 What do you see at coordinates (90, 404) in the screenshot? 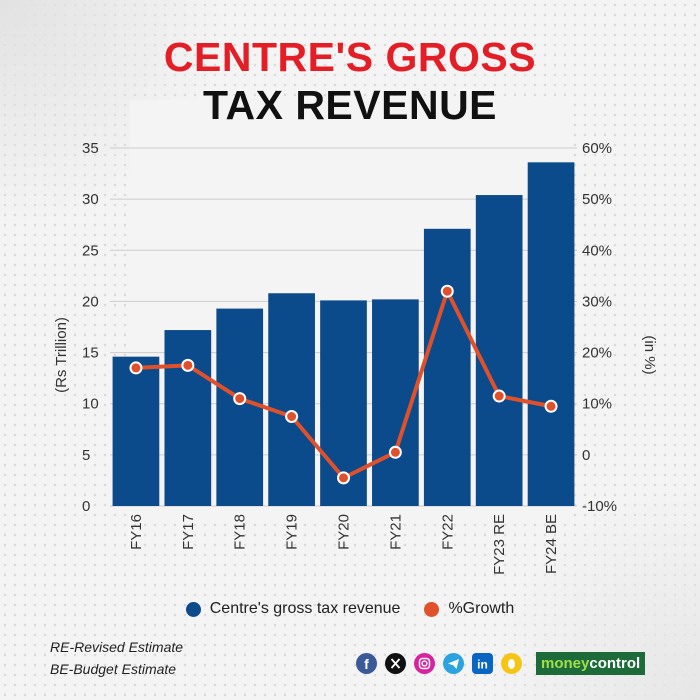
I see `y-tick-label: 10` at bounding box center [90, 404].